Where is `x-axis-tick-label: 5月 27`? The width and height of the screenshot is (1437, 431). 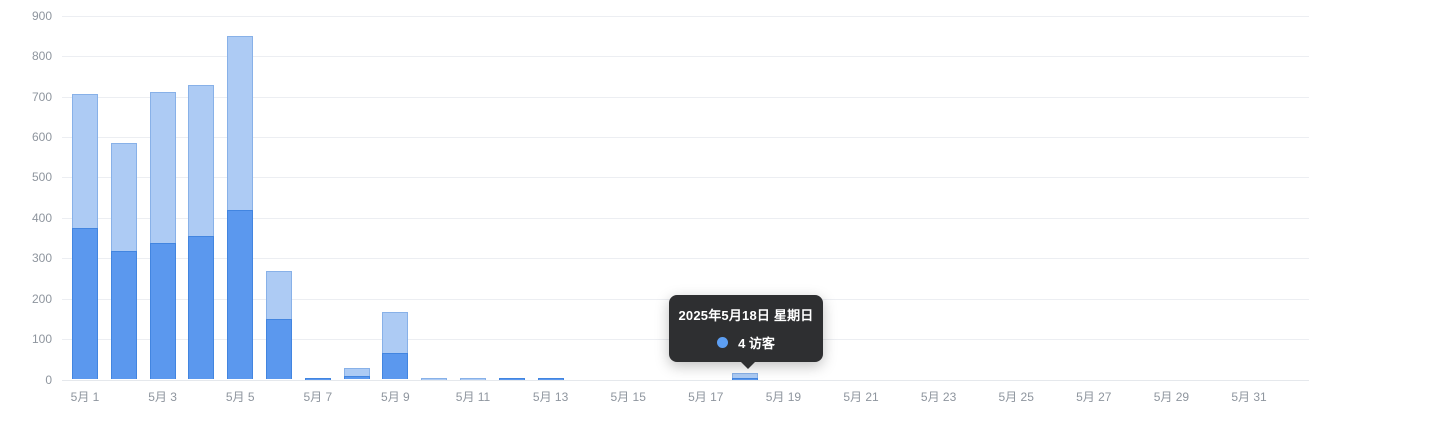
x-axis-tick-label: 5月 27 is located at coordinates (1094, 397).